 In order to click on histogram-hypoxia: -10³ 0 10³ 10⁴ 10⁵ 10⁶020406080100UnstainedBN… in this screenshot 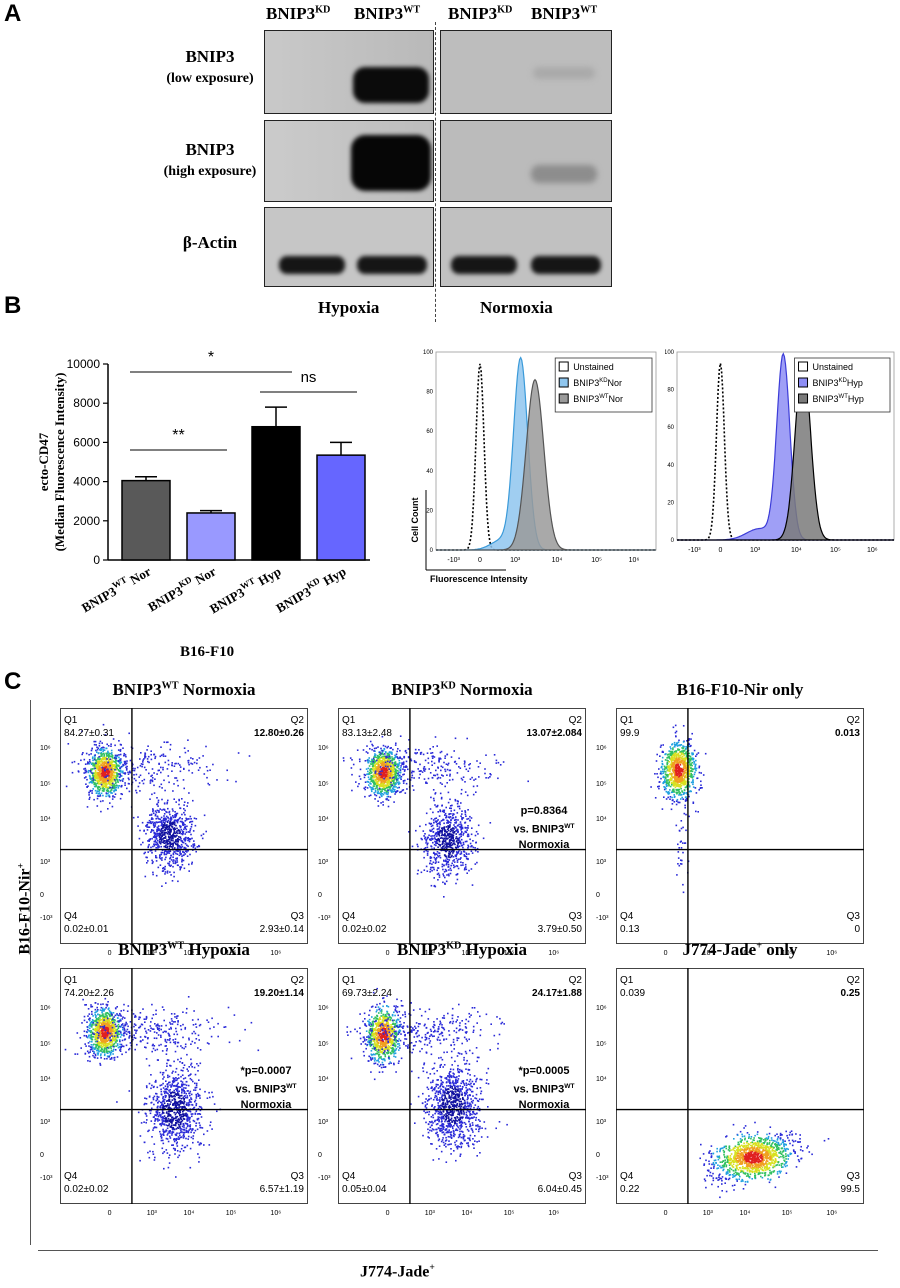, I will do `click(780, 452)`.